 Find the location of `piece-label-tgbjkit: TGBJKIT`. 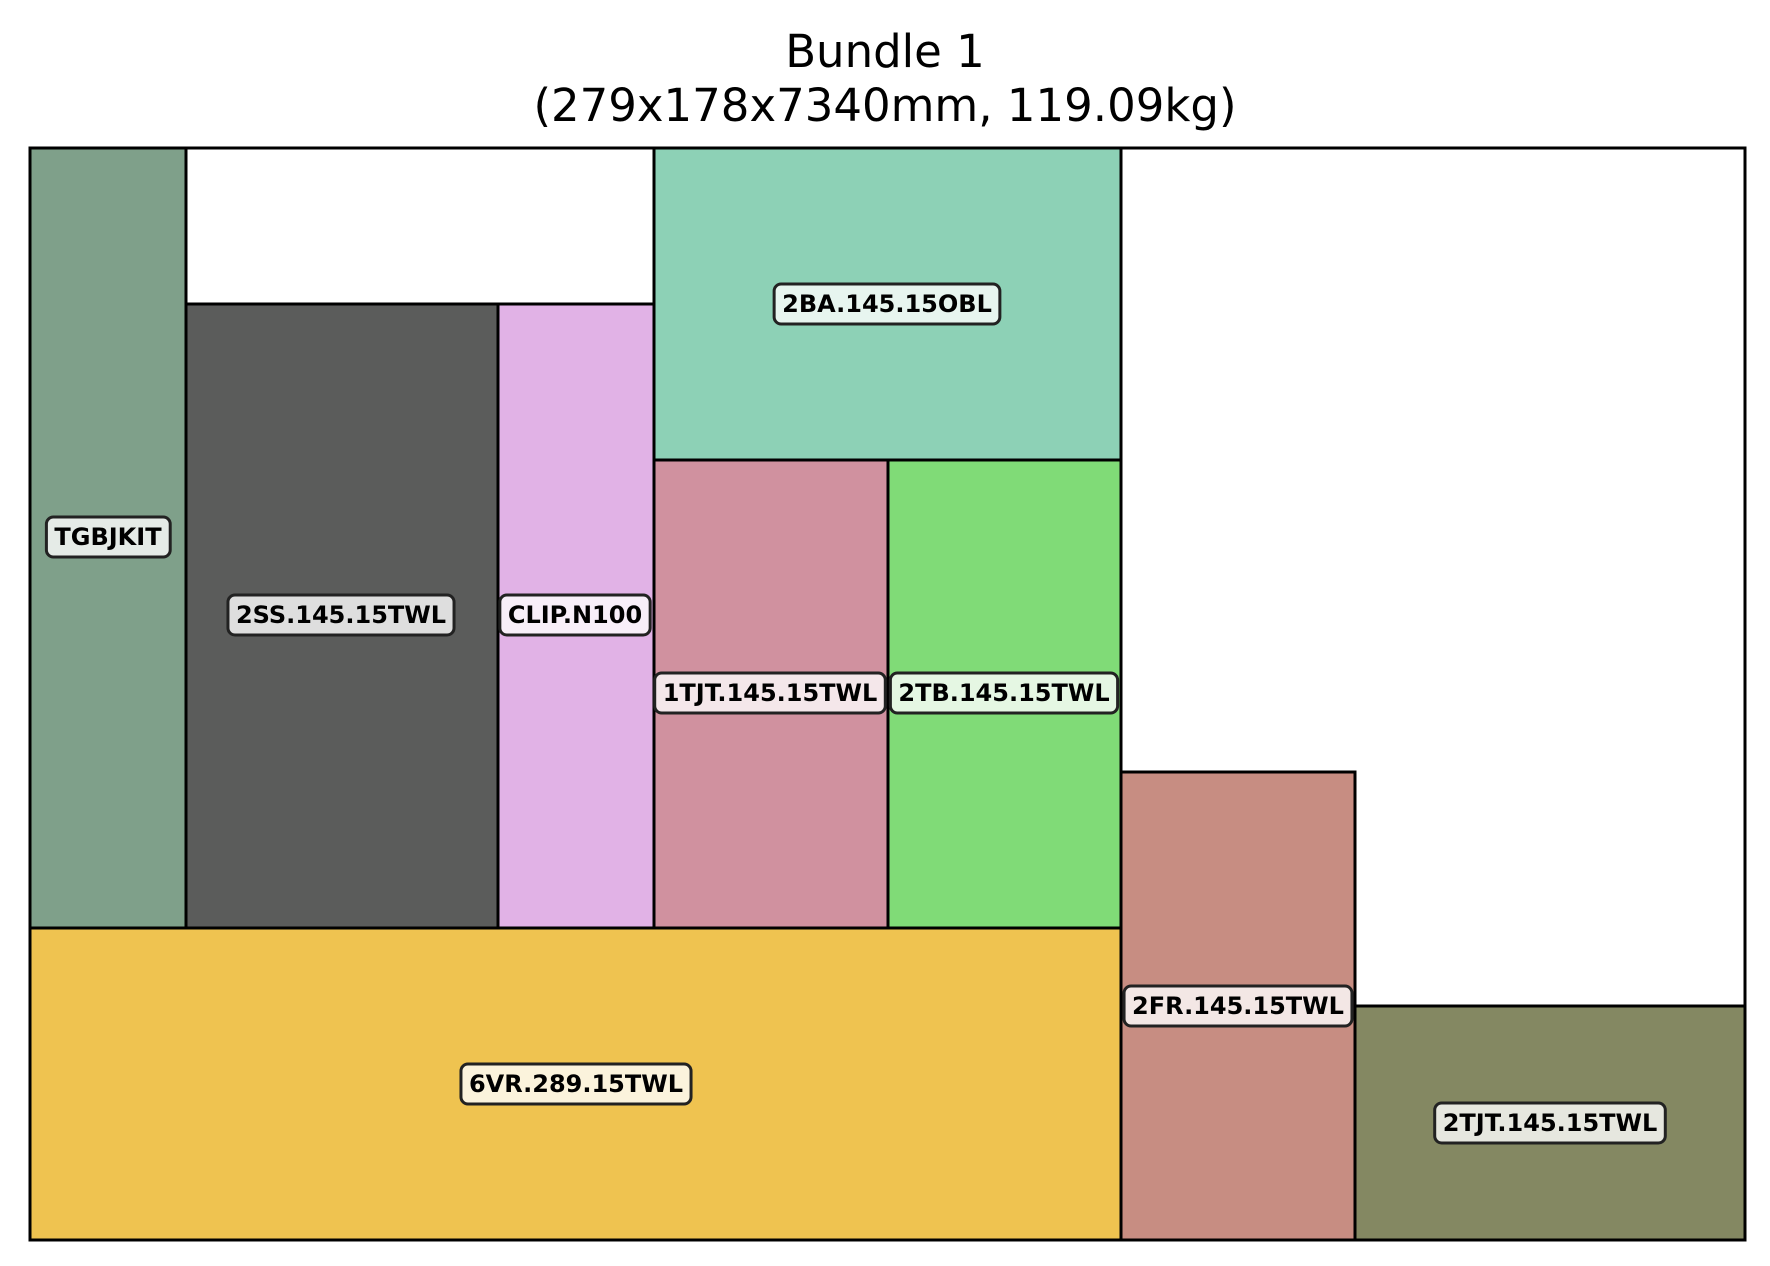

piece-label-tgbjkit: TGBJKIT is located at coordinates (108, 537).